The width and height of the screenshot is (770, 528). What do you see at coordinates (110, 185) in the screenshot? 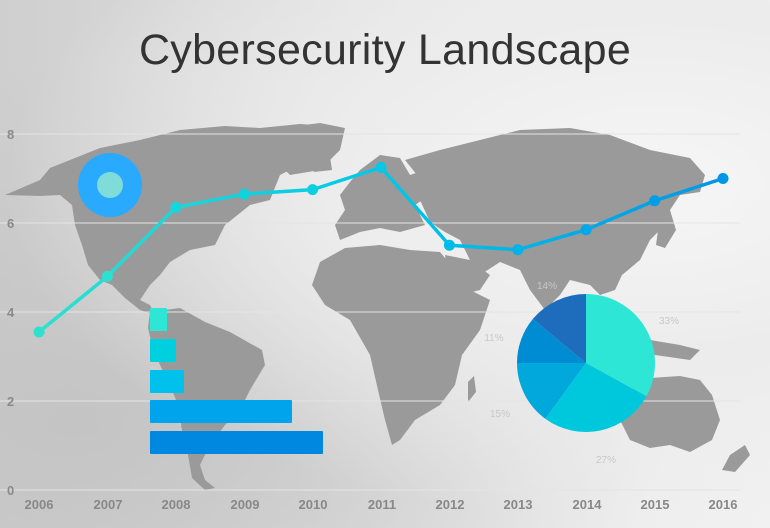
I see `ring-marker-icon` at bounding box center [110, 185].